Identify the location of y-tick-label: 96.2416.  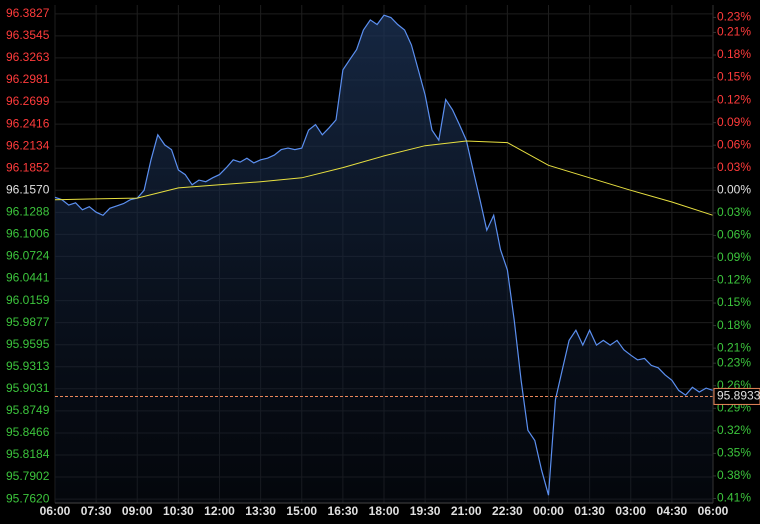
(28, 123).